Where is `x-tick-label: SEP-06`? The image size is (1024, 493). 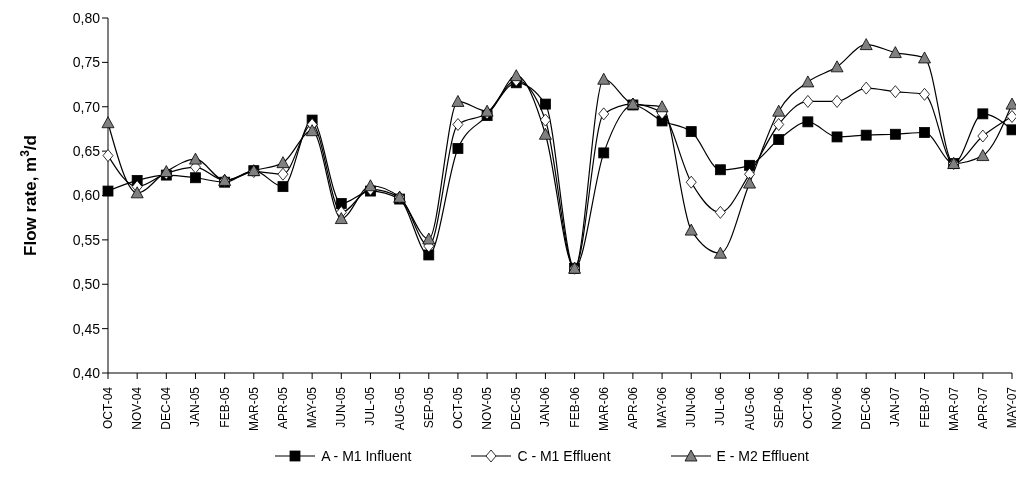
x-tick-label: SEP-06 is located at coordinates (778, 407).